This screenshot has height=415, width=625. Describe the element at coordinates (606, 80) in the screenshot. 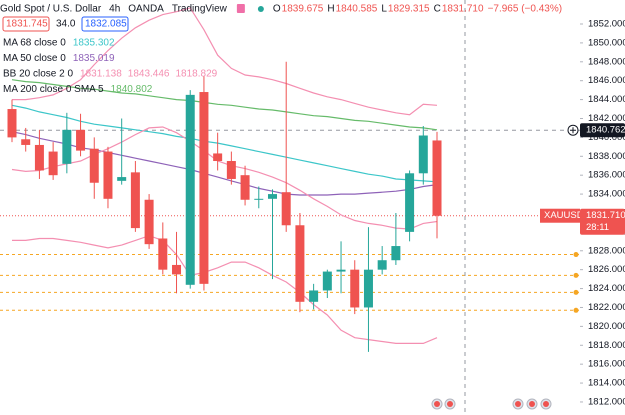

I see `y-tick-label: 1846.000` at that location.